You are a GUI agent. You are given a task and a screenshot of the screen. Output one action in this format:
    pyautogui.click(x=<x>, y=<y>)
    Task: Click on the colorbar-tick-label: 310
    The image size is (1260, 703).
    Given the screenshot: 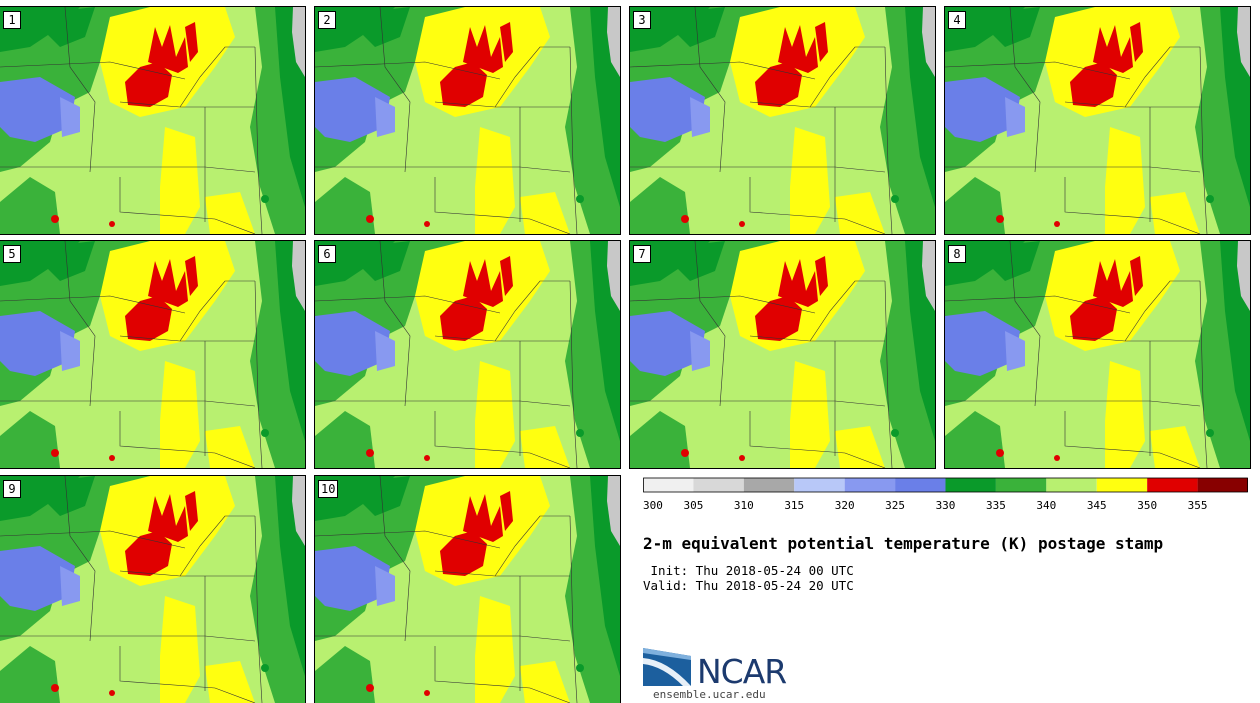 What is the action you would take?
    pyautogui.click(x=744, y=505)
    